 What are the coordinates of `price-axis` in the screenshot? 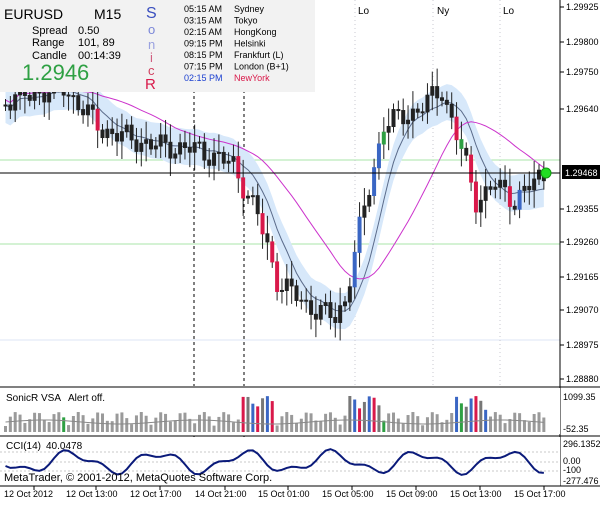 It's located at (580, 250).